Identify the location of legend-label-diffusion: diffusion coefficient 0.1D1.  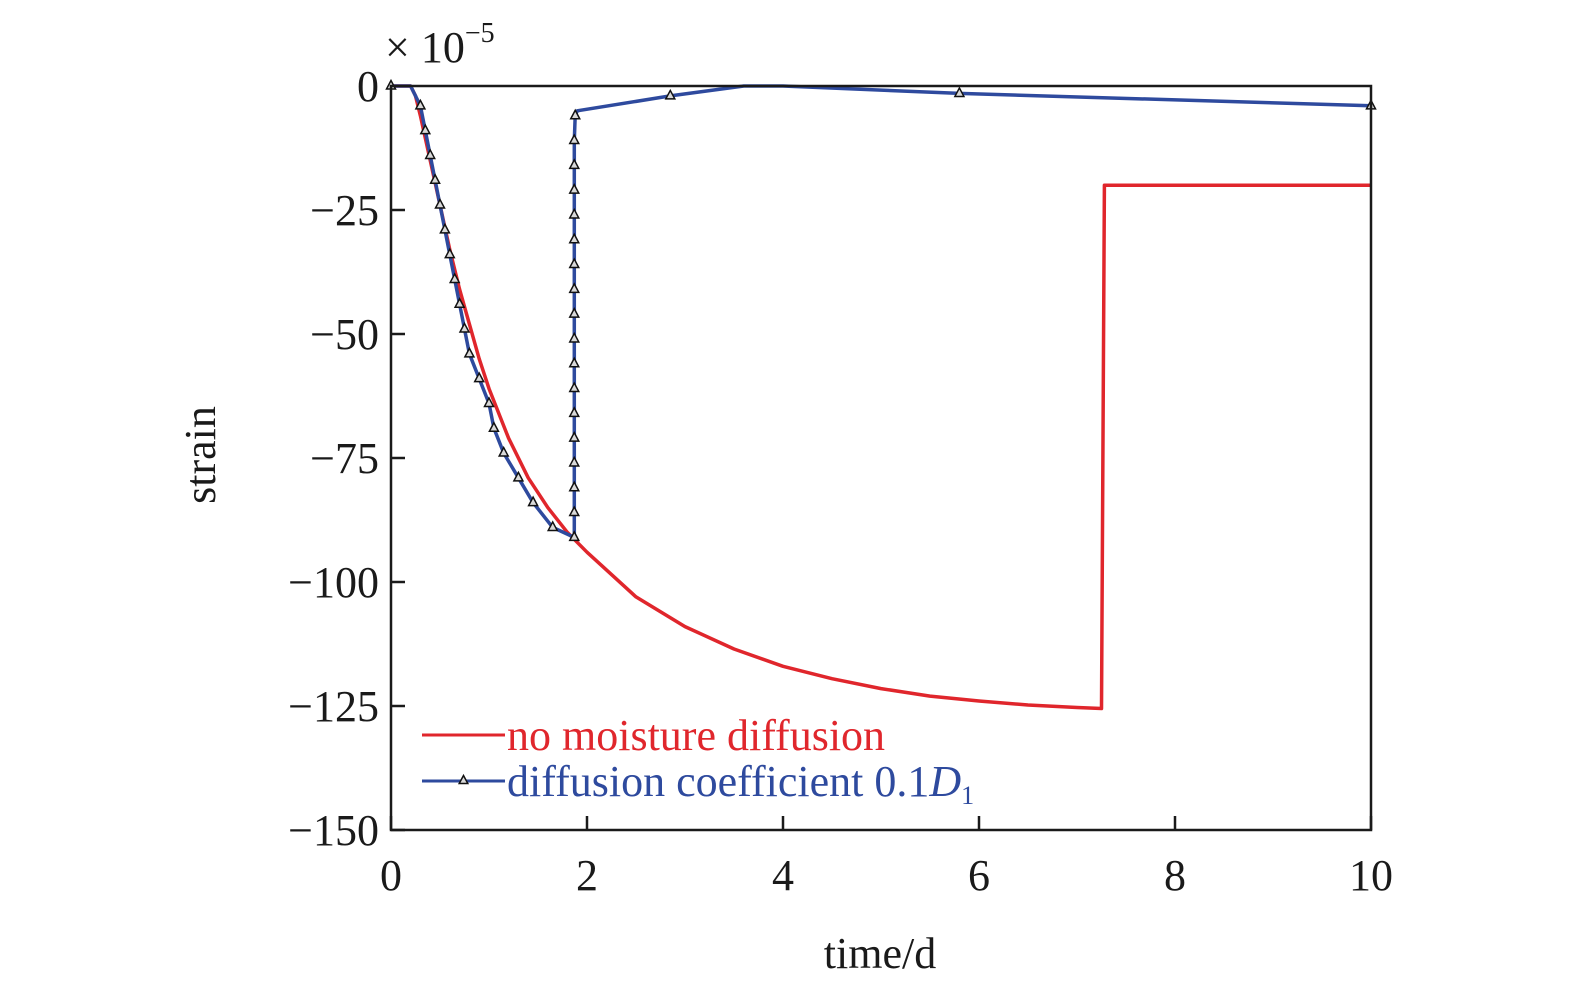
(740, 783).